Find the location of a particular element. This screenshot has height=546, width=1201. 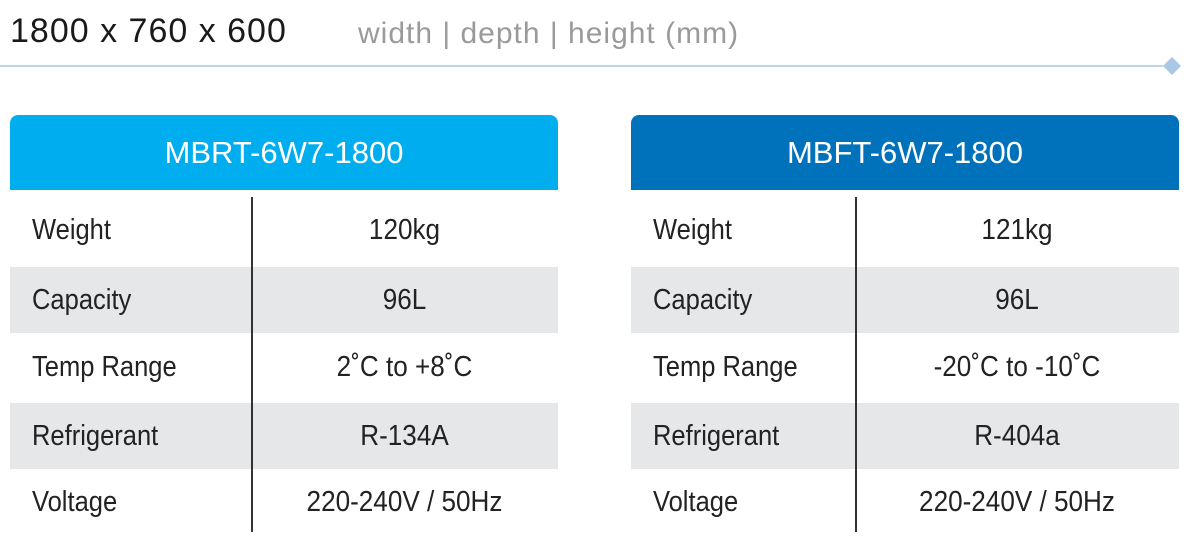

dimensions: 1800 x 760 x 600 is located at coordinates (148, 31).